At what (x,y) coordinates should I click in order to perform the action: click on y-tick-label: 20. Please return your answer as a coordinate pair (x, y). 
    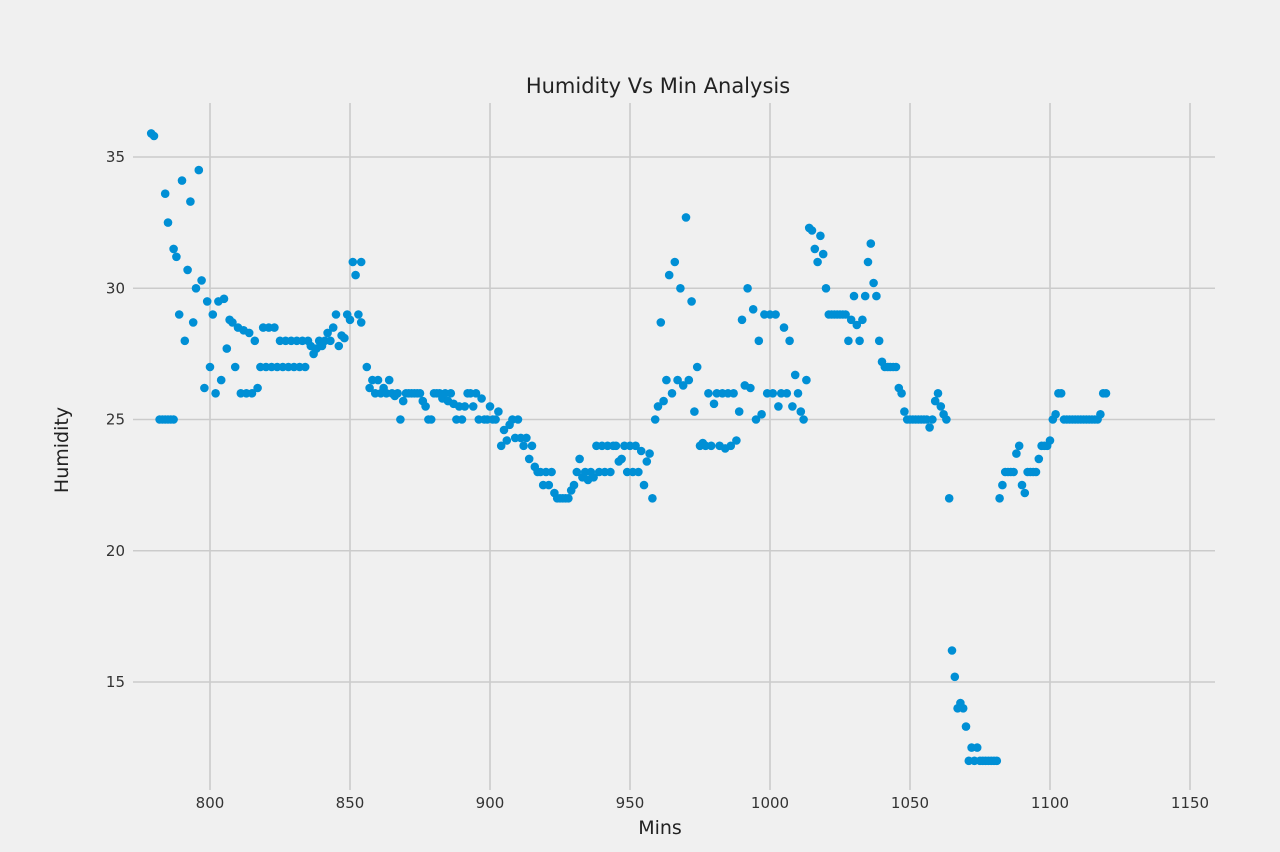
    Looking at the image, I should click on (115, 551).